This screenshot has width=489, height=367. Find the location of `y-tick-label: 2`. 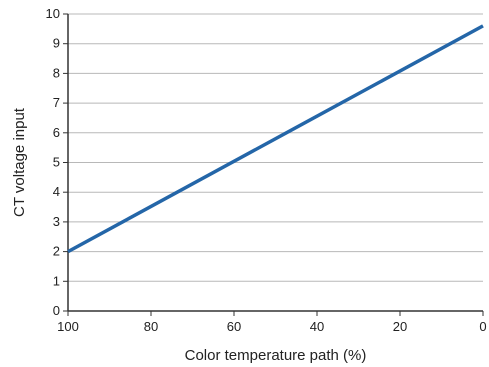

y-tick-label: 2 is located at coordinates (56, 251).